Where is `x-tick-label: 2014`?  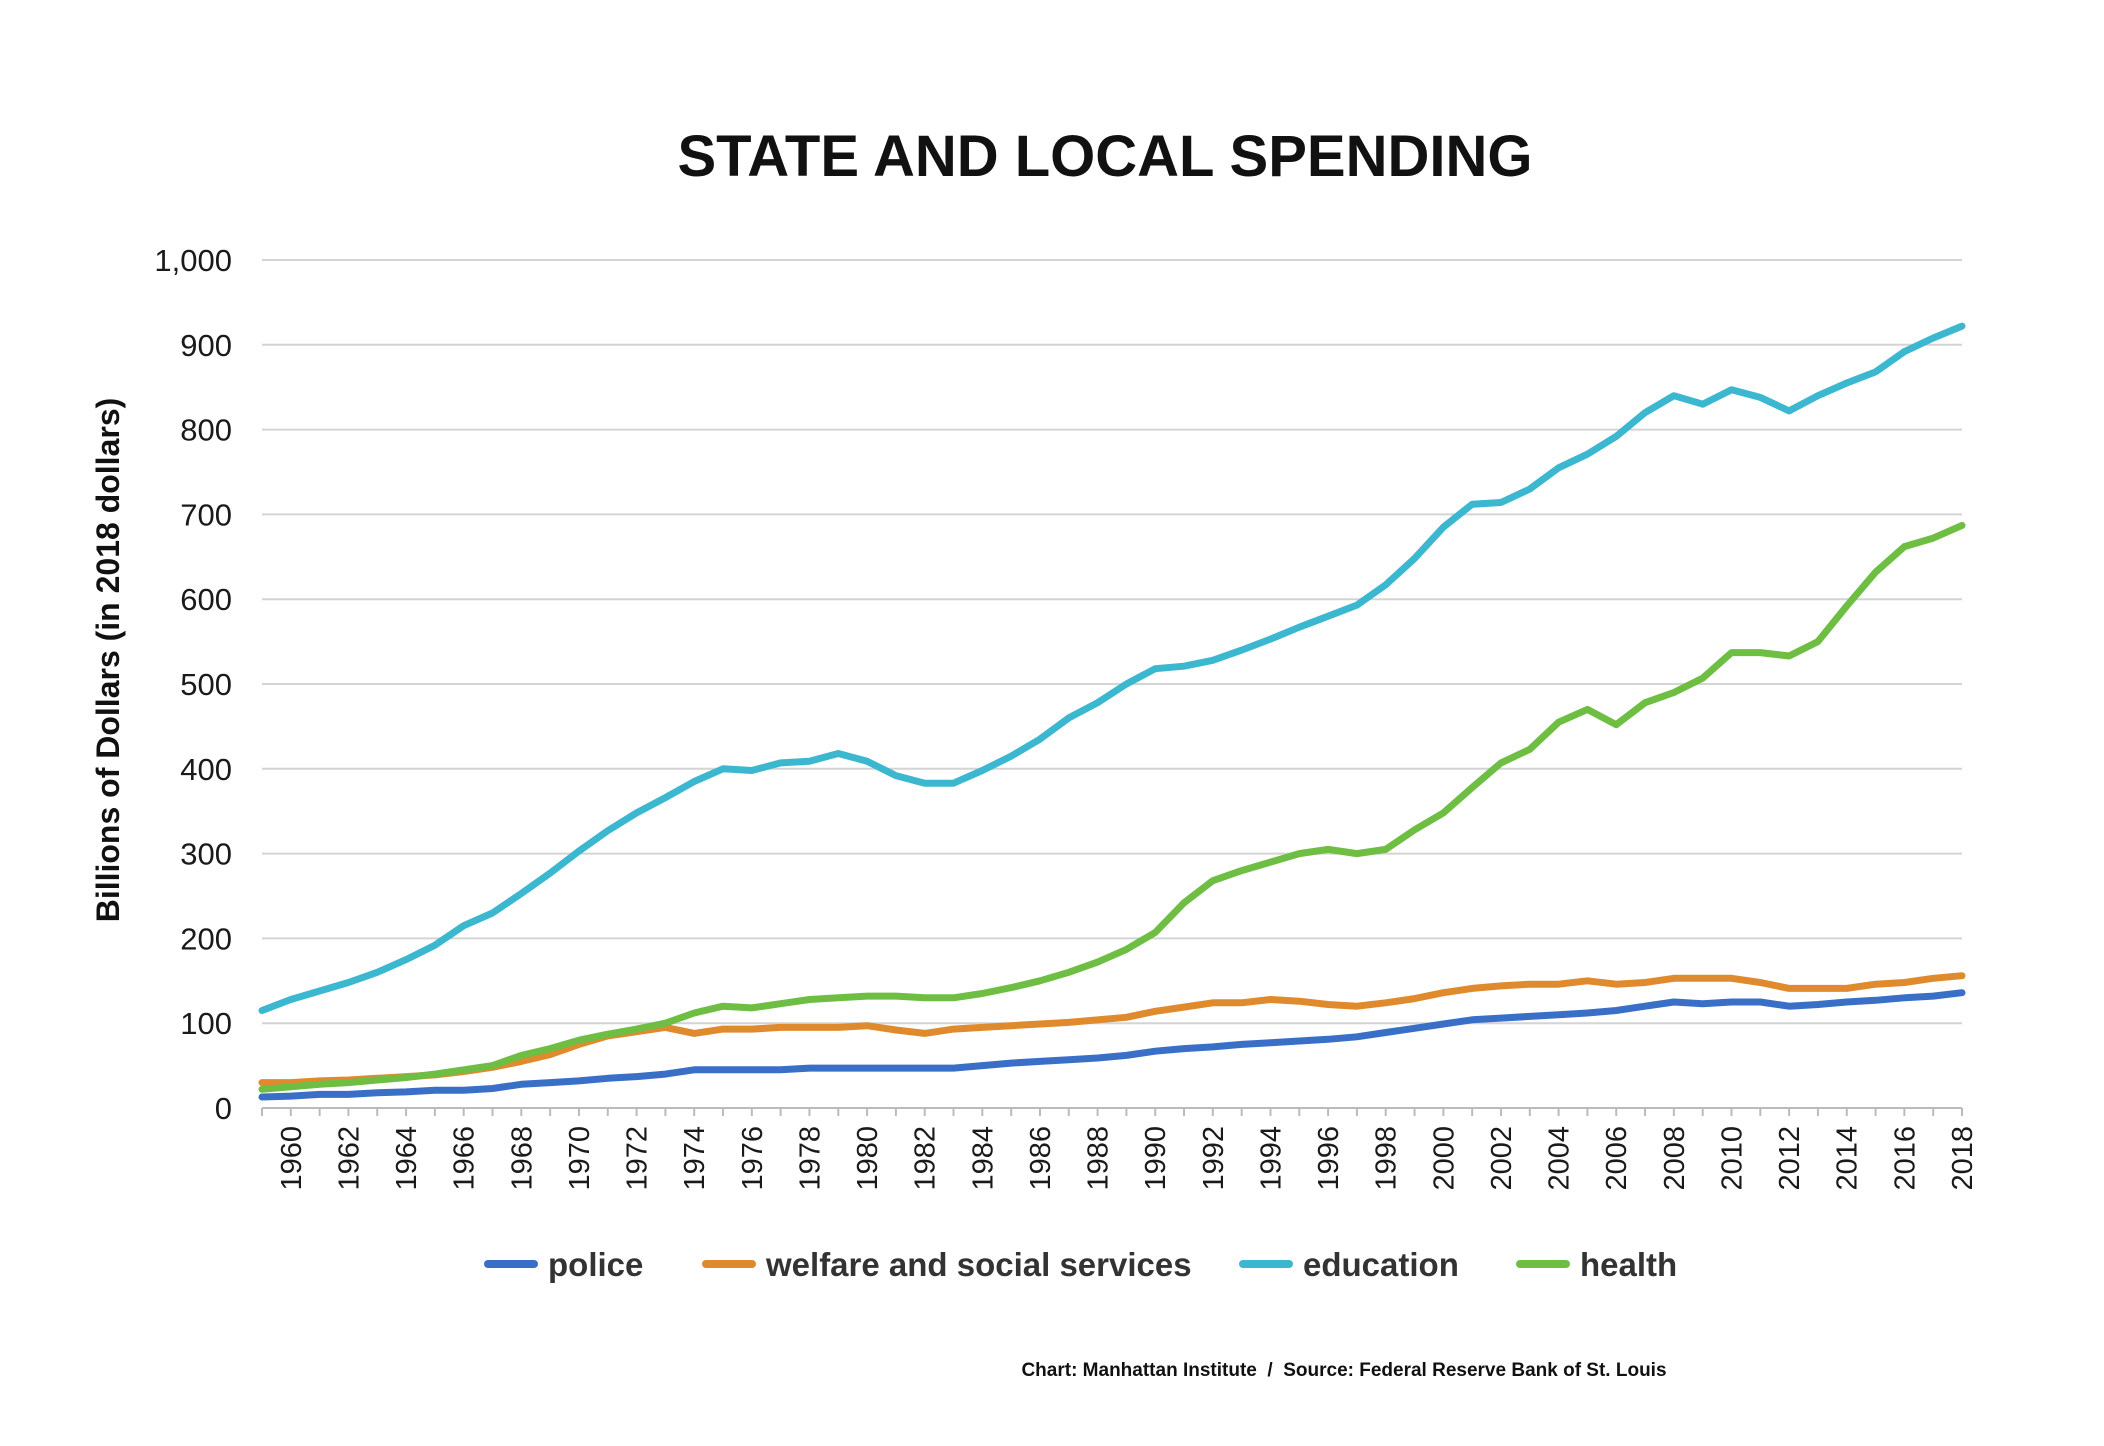 x-tick-label: 2014 is located at coordinates (1848, 1158).